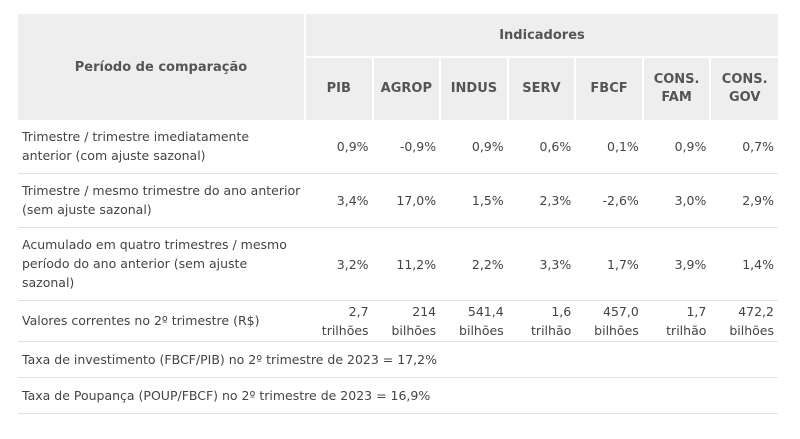 Image resolution: width=800 pixels, height=439 pixels. I want to click on table-cell: 1,5%, so click(474, 200).